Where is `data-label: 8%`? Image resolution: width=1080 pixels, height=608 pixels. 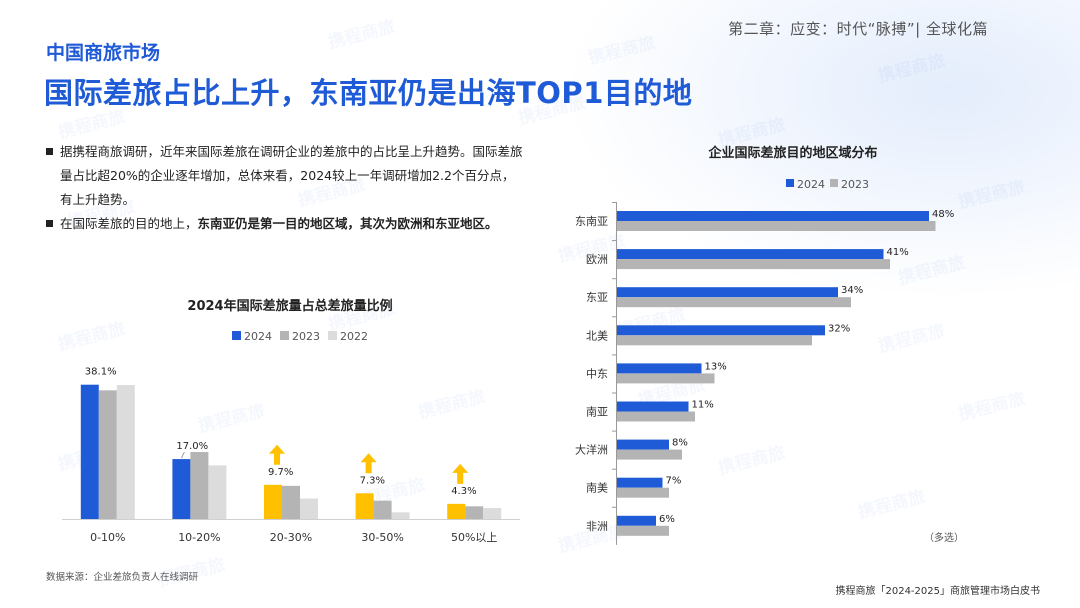 data-label: 8% is located at coordinates (680, 443).